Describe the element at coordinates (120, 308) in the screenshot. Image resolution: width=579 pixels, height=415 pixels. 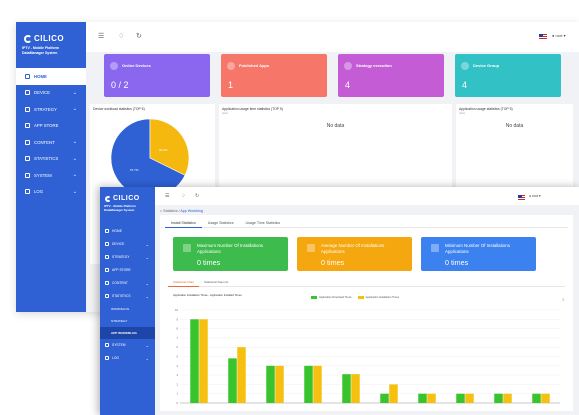
I see `sidebar-subitem-workblog: WORKBLOG` at that location.